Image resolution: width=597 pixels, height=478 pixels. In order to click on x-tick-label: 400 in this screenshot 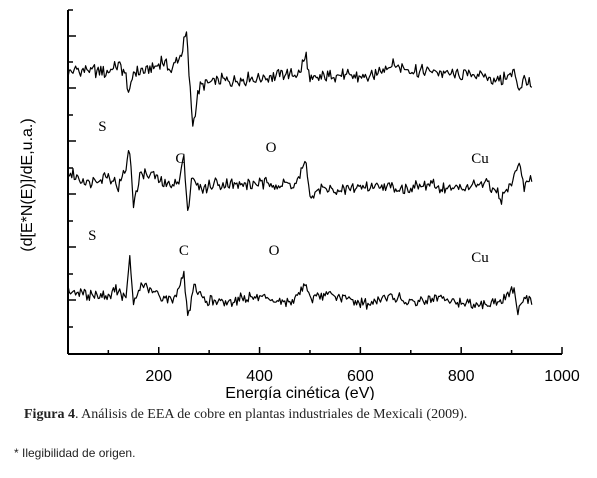, I will do `click(259, 376)`.